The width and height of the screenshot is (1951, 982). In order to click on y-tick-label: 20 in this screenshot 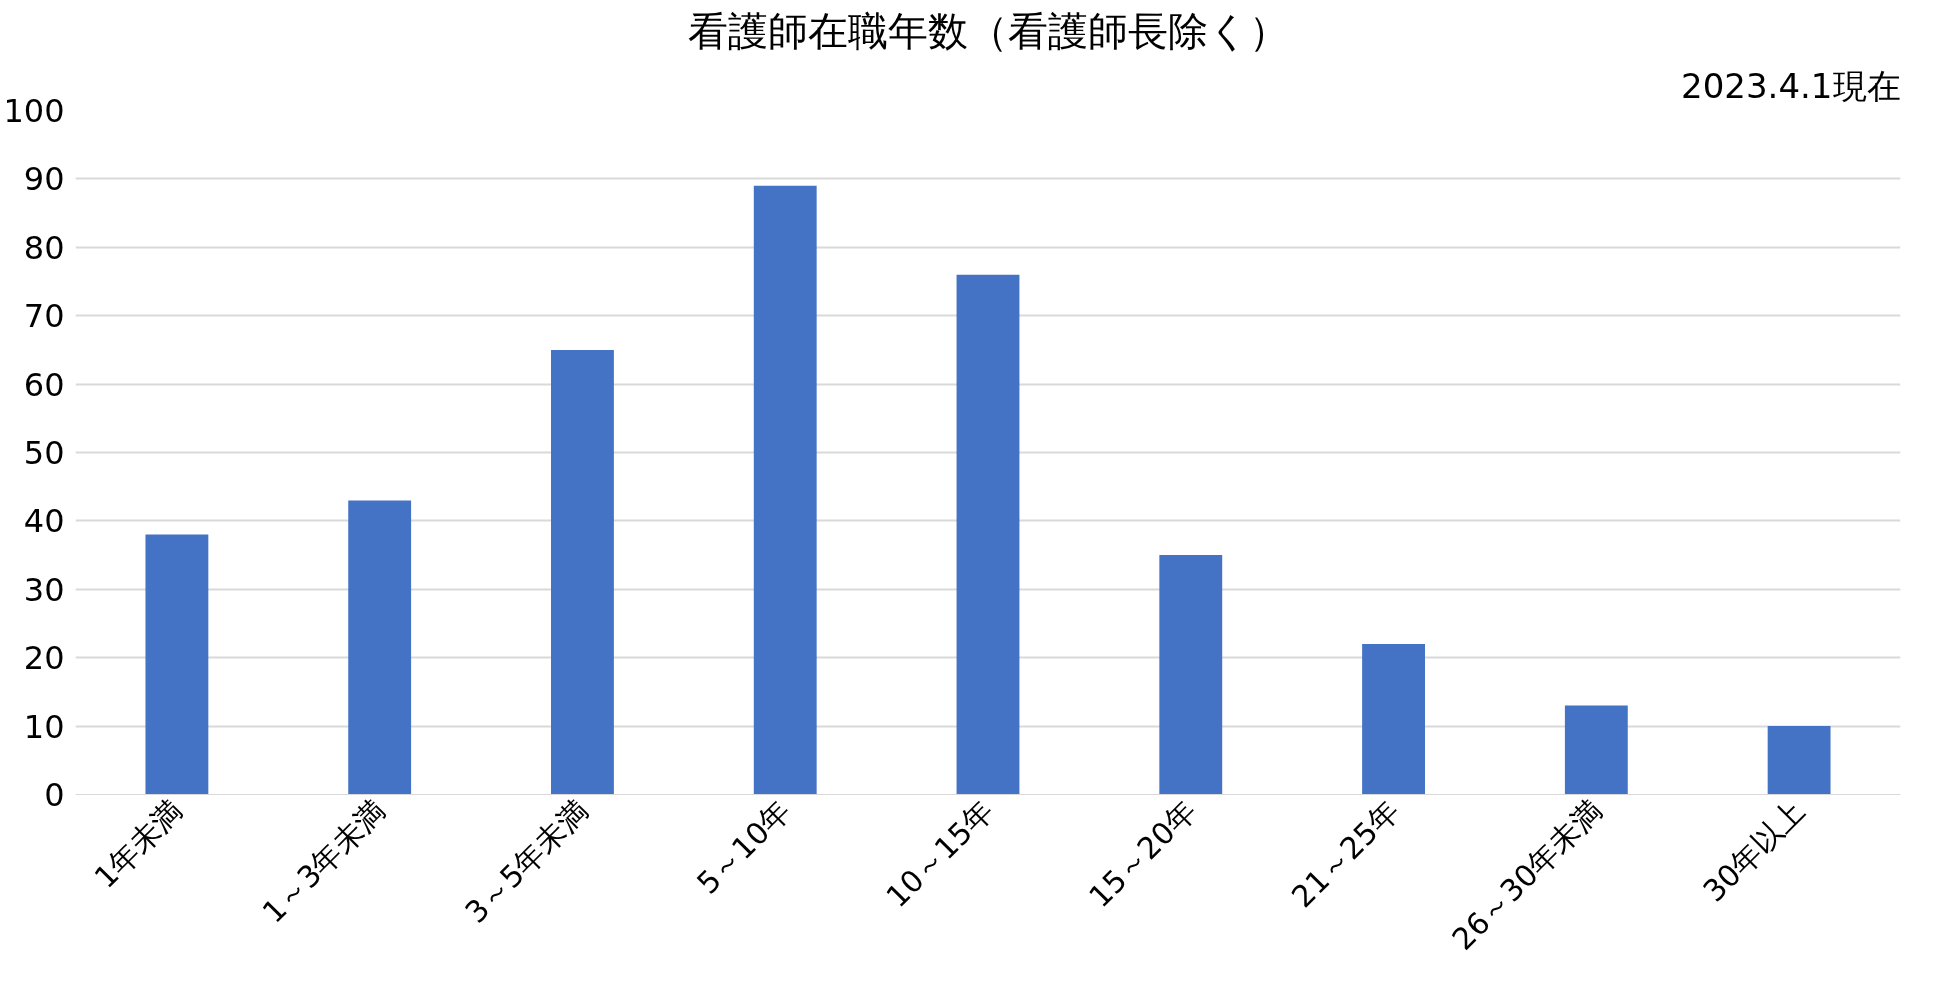, I will do `click(44, 658)`.